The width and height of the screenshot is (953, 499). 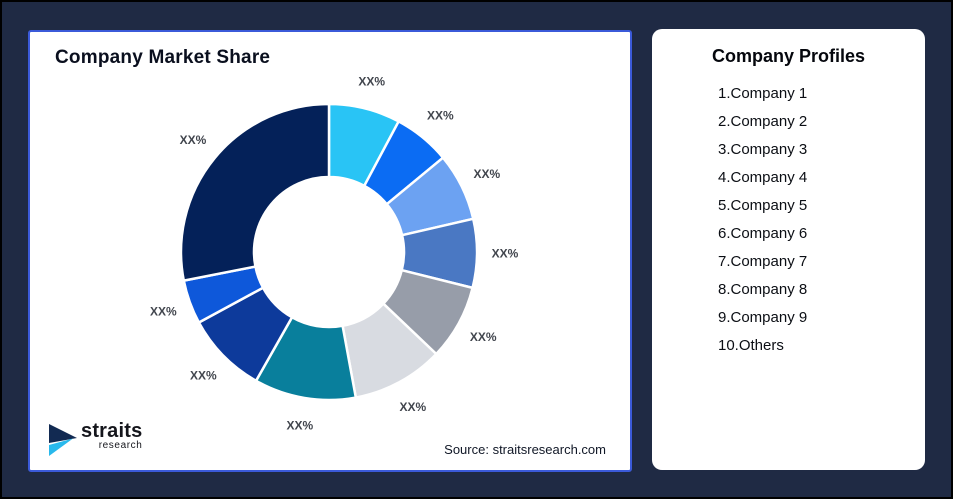 I want to click on list-item: 7.Company 7, so click(x=763, y=261).